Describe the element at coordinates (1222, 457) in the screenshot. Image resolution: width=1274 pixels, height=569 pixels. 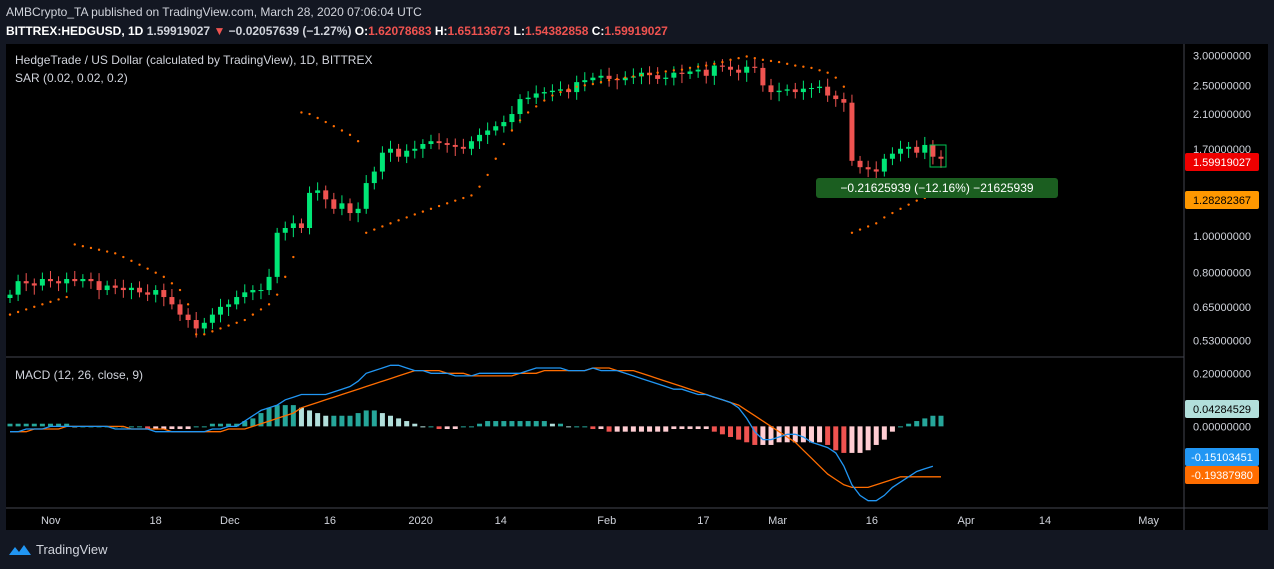
I see `macd-label-bg` at that location.